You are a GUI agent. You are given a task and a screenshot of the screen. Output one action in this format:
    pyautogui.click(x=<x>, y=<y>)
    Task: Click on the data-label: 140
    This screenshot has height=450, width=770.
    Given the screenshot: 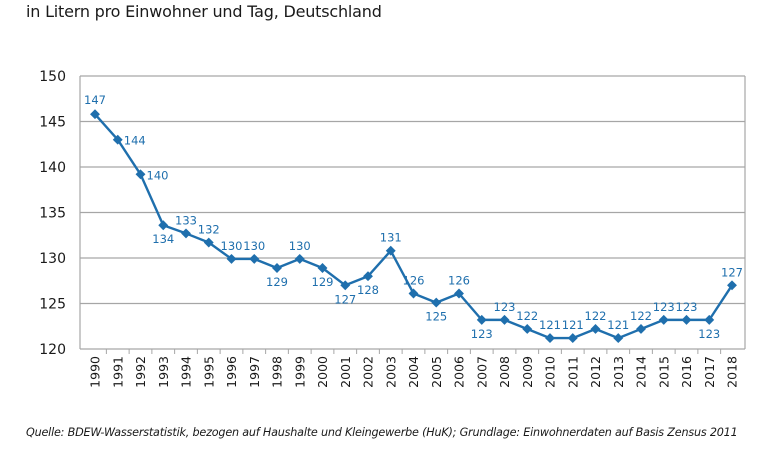 What is the action you would take?
    pyautogui.click(x=158, y=175)
    